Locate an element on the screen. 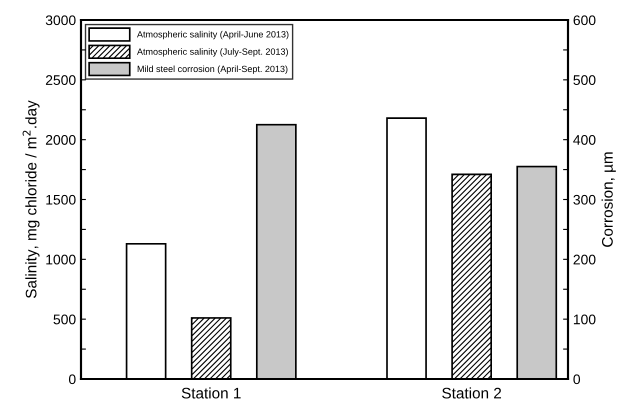 This screenshot has height=401, width=625. y-tick-label: 2500 is located at coordinates (61, 80).